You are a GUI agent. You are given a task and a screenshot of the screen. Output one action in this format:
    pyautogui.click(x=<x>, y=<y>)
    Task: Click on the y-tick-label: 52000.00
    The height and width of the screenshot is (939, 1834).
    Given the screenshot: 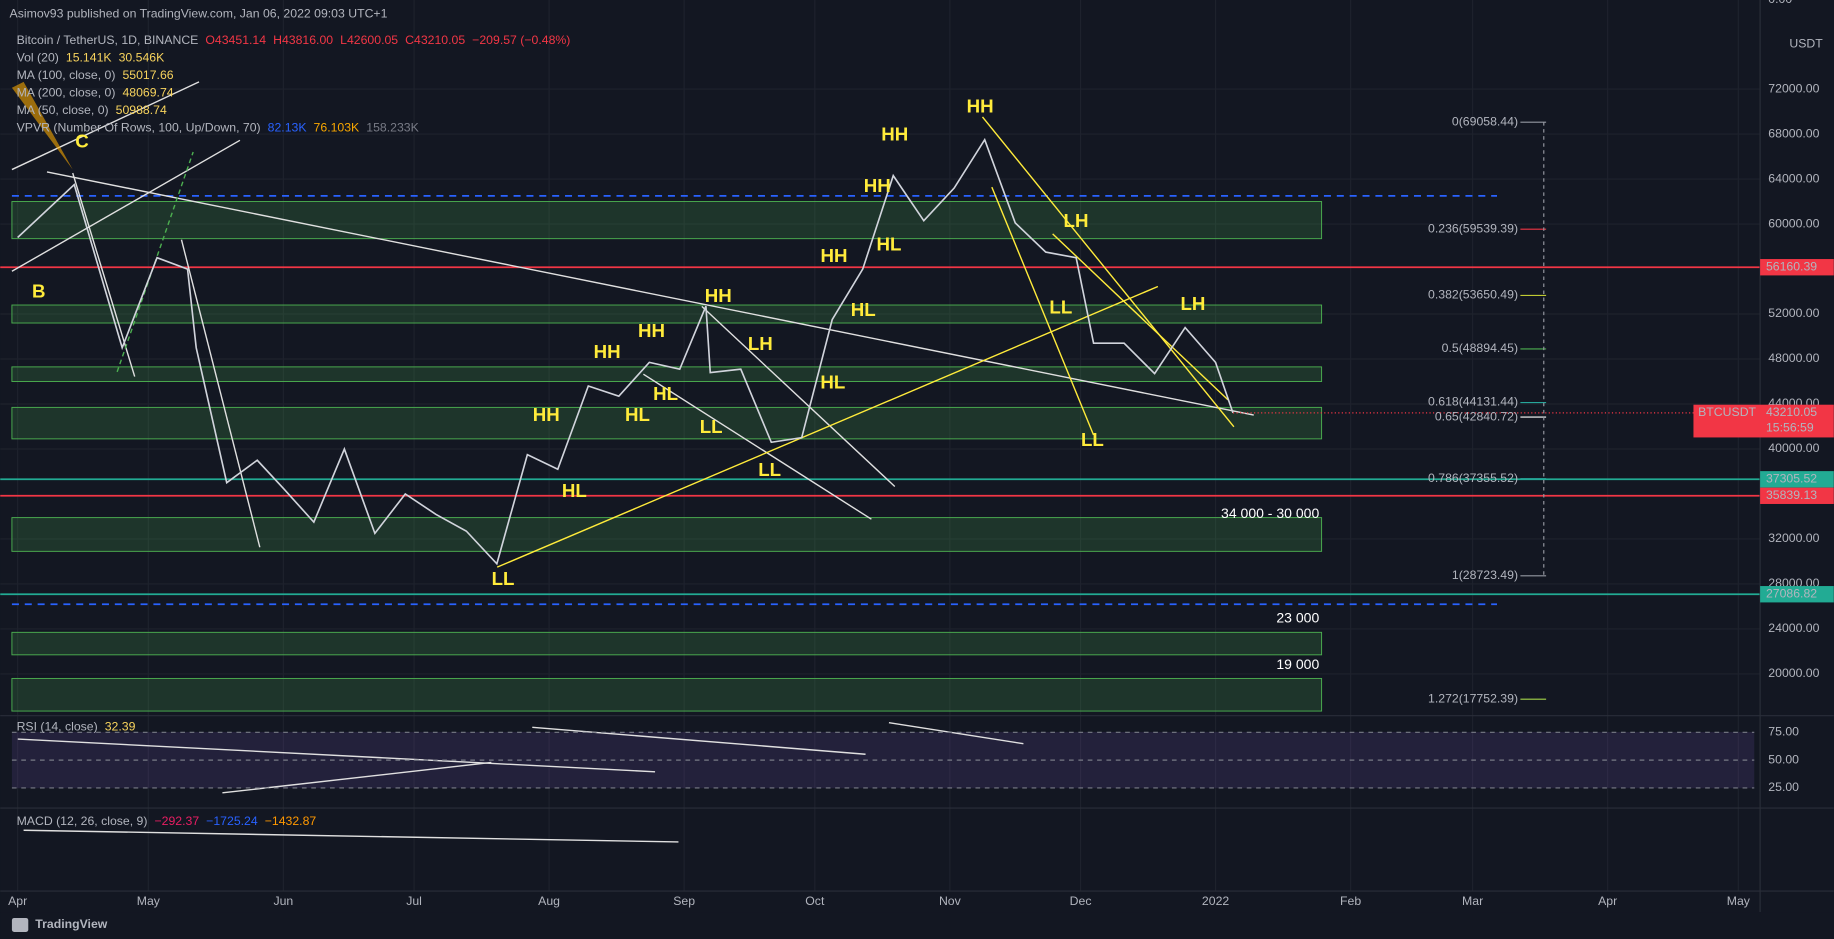 What is the action you would take?
    pyautogui.click(x=1793, y=313)
    